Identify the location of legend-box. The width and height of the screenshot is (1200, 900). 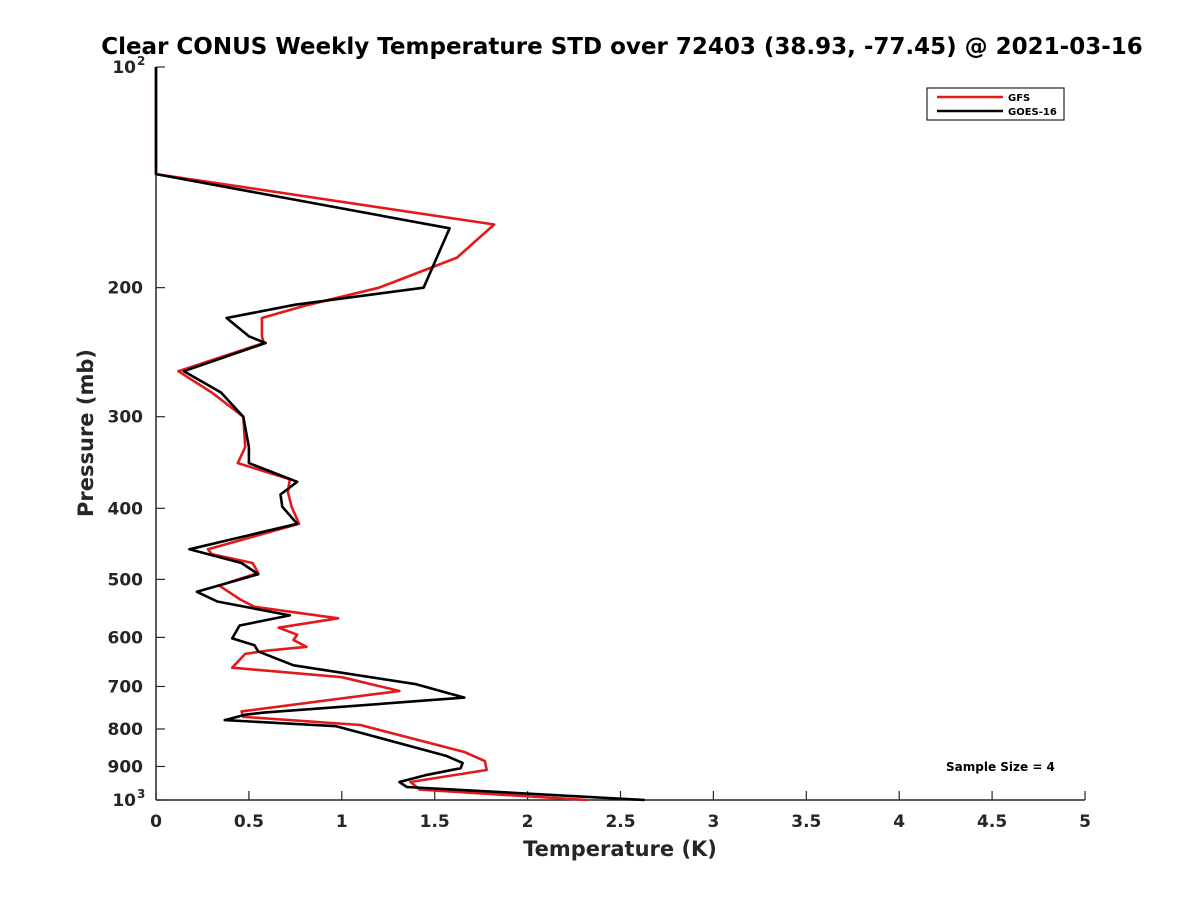
(995, 104).